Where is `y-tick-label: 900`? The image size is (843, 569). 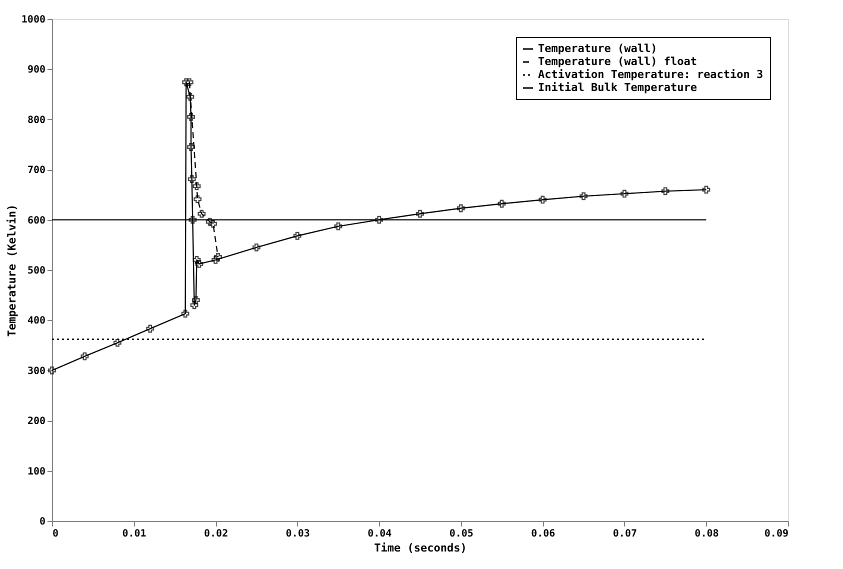 y-tick-label: 900 is located at coordinates (36, 70).